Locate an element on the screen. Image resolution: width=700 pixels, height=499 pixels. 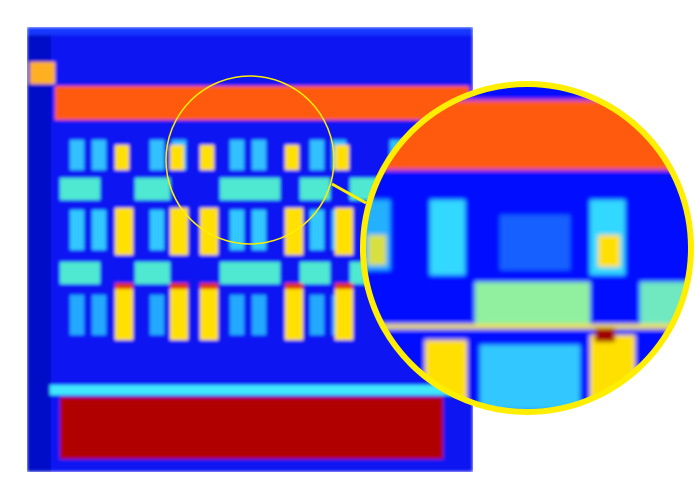
mag-red is located at coordinates (605, 335).